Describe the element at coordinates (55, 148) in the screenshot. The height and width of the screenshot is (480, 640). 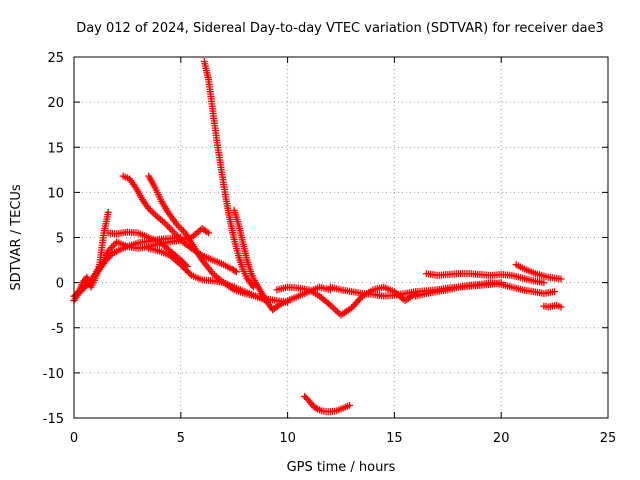
I see `y-tick-label: 15` at that location.